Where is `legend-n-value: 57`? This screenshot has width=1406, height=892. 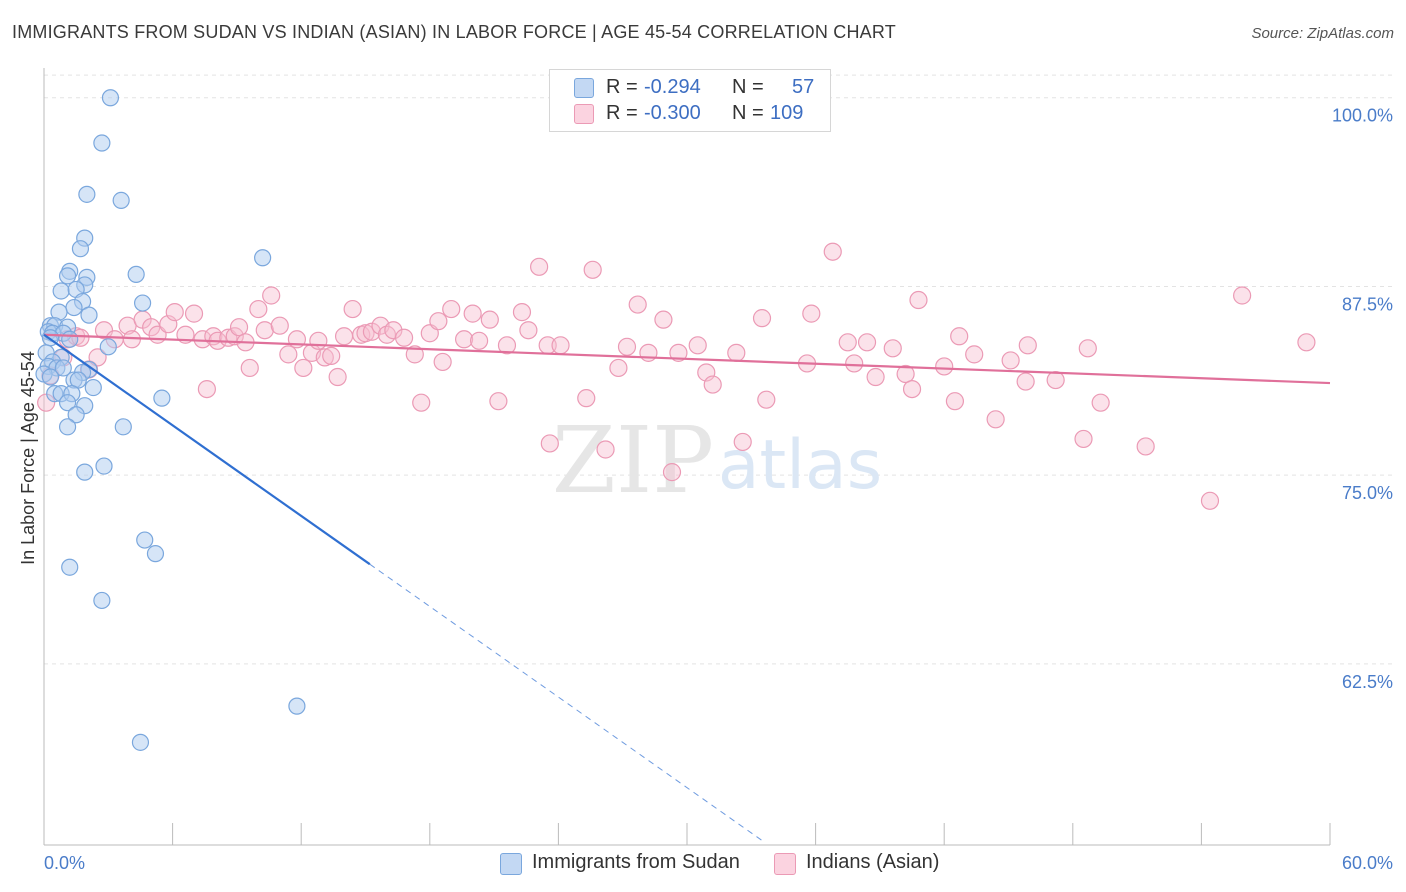
legend-n-value: 57 is located at coordinates (803, 87).